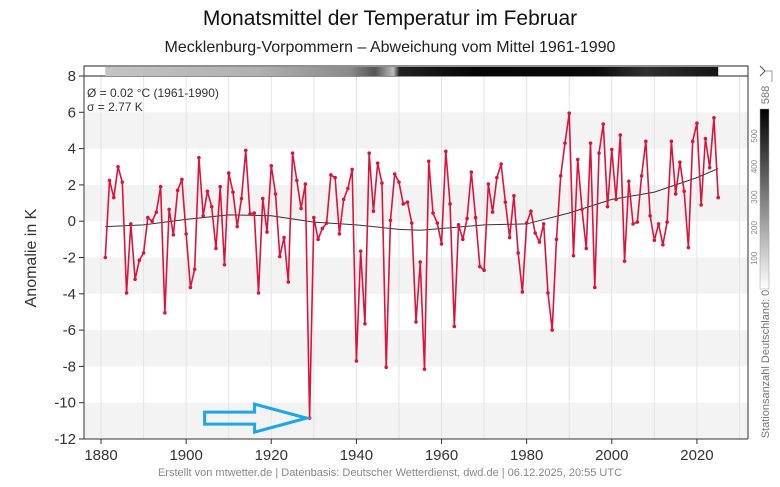  Describe the element at coordinates (412, 199) in the screenshot. I see `trend-line` at that location.